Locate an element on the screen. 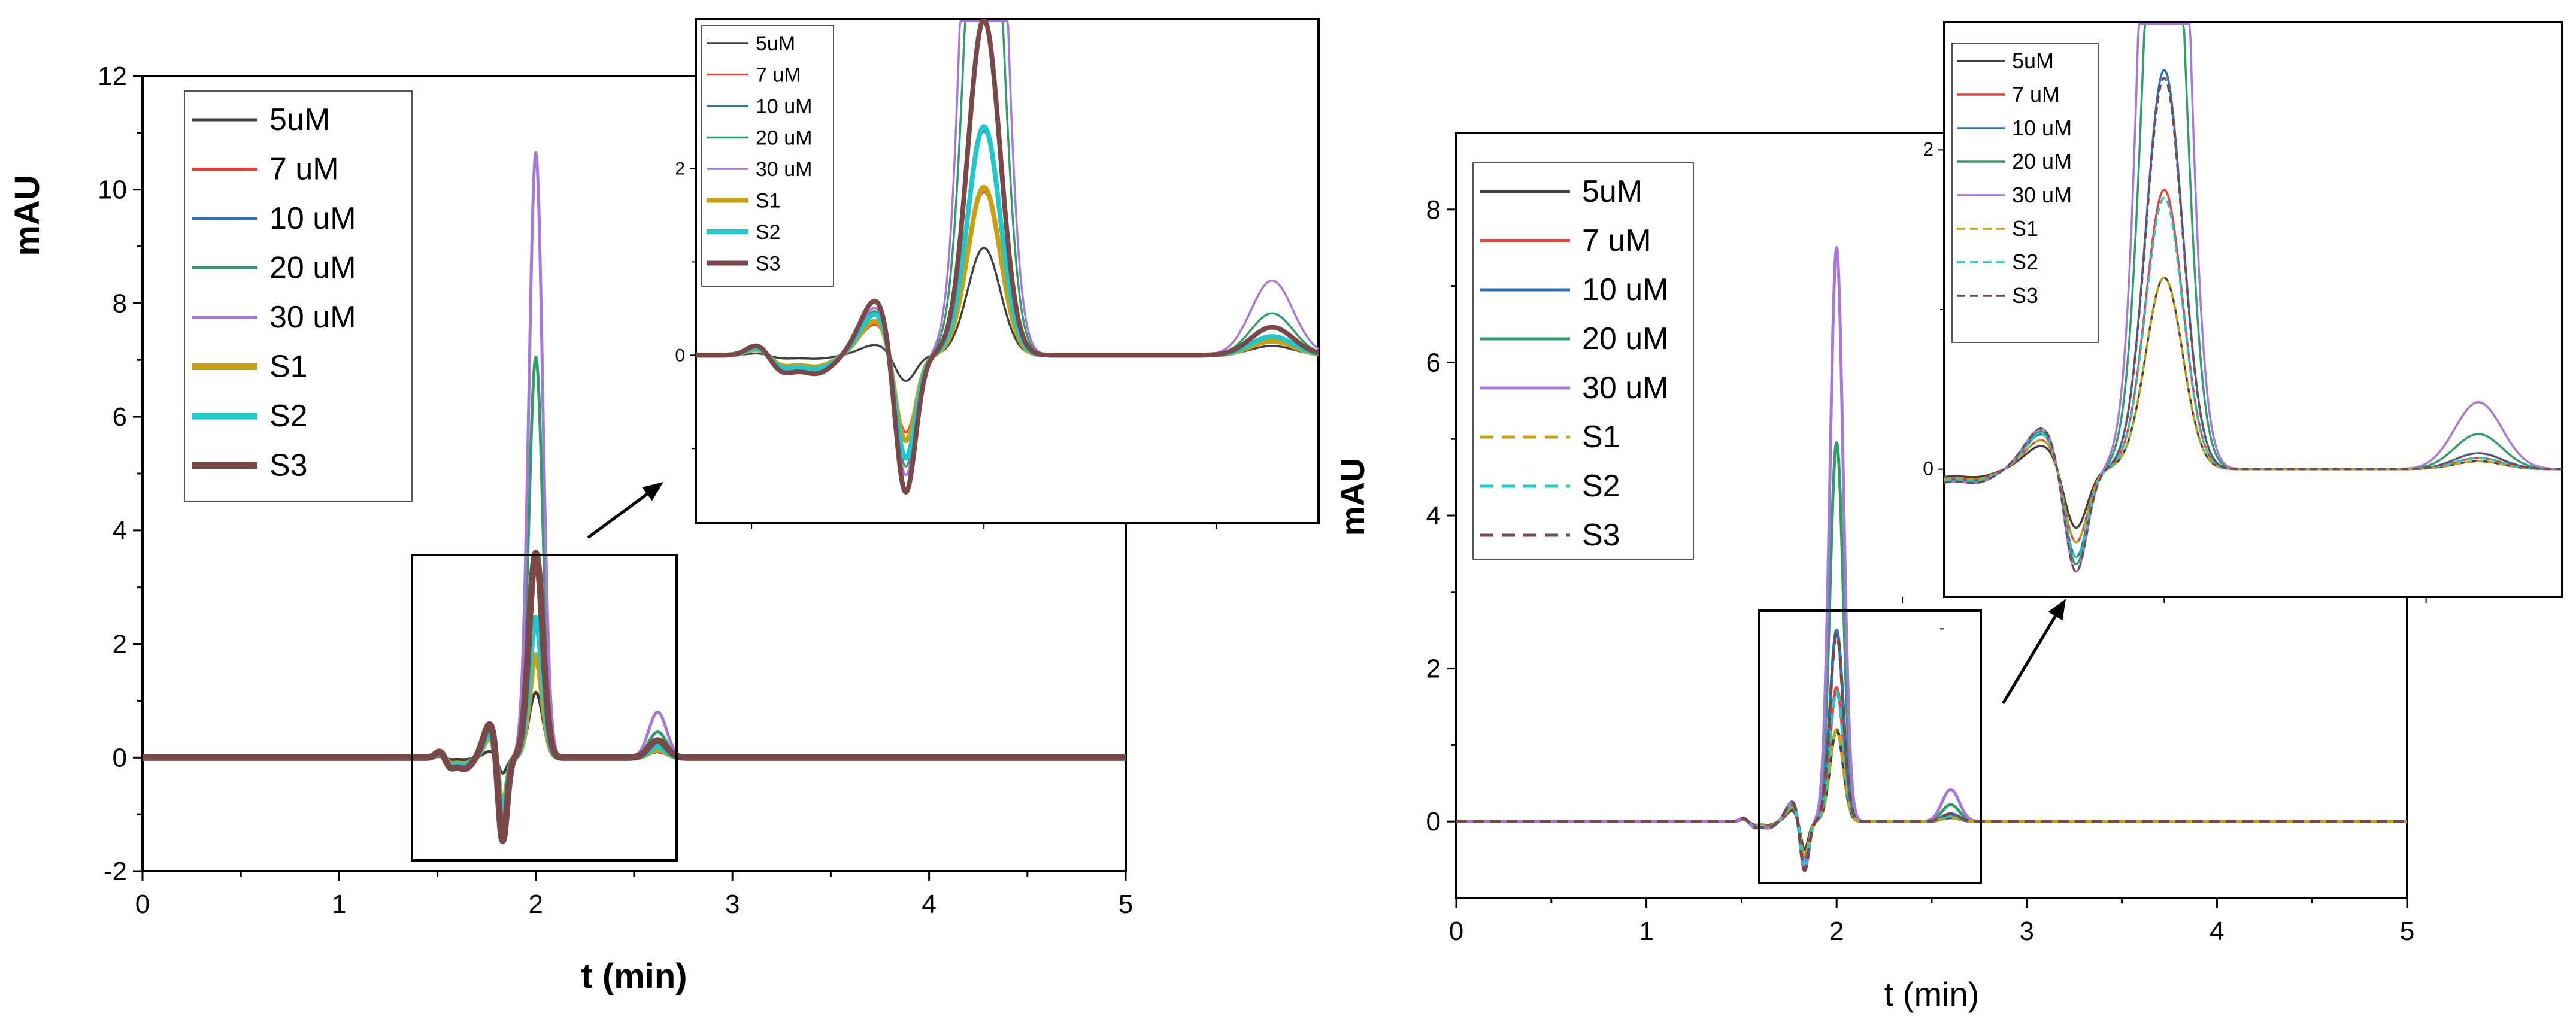 This screenshot has width=2576, height=1028. y-axis-ticks: 0 2 4 6 8 is located at coordinates (1441, 515).